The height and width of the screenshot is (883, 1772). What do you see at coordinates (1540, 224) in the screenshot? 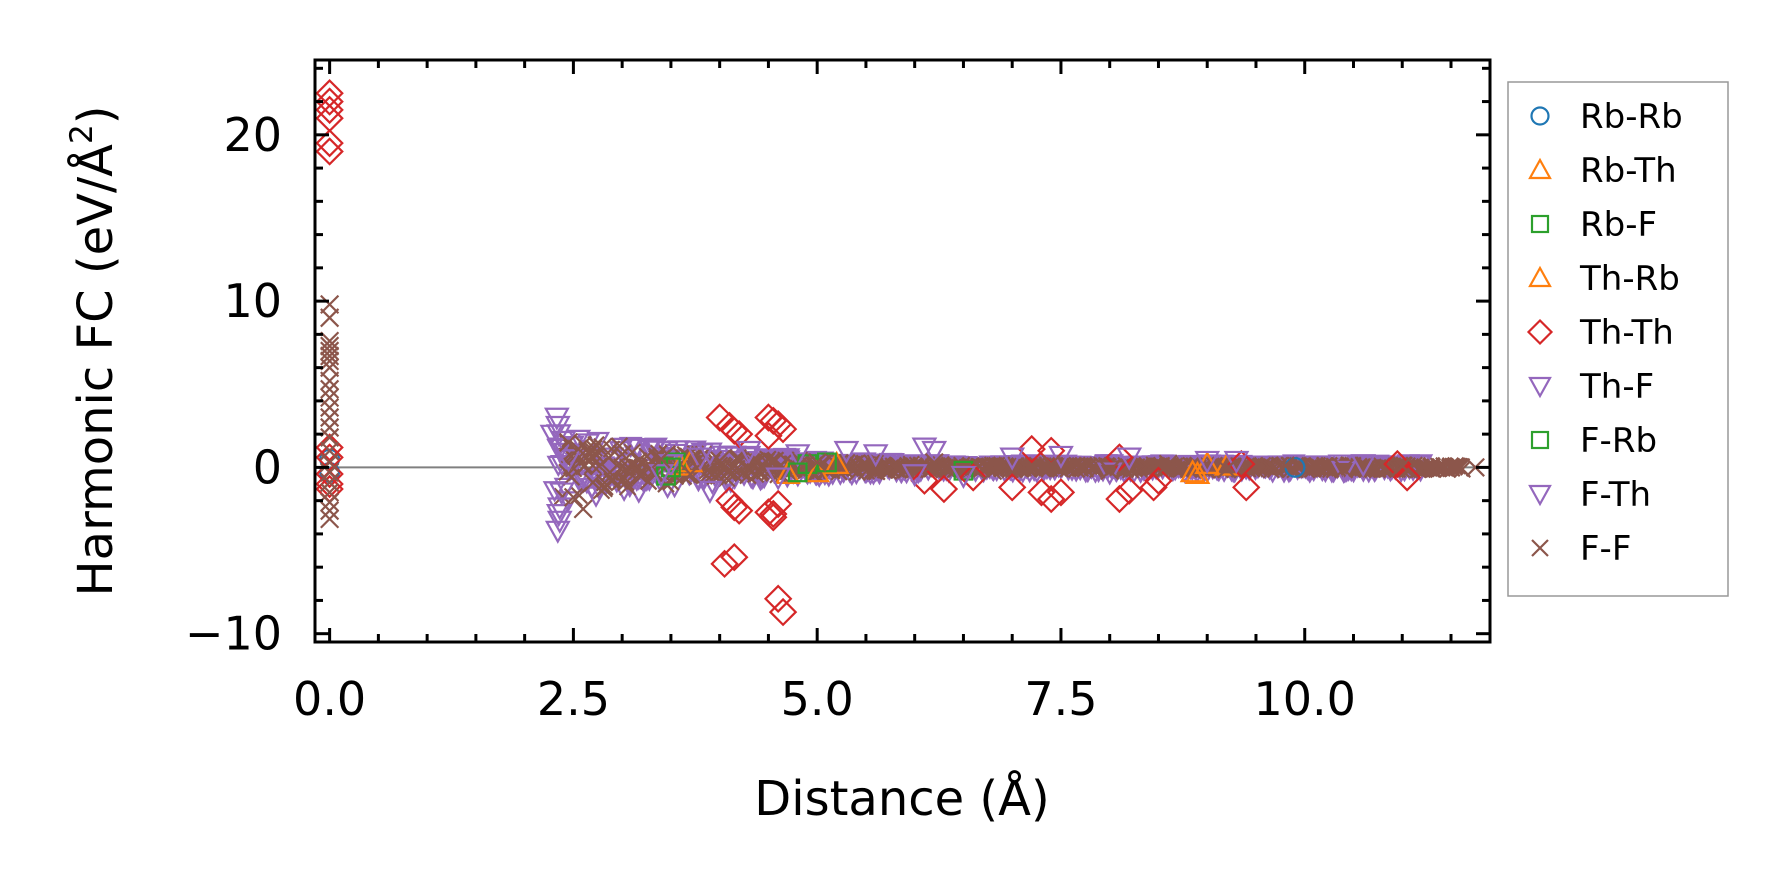
I see `legend-marker-rb-f` at bounding box center [1540, 224].